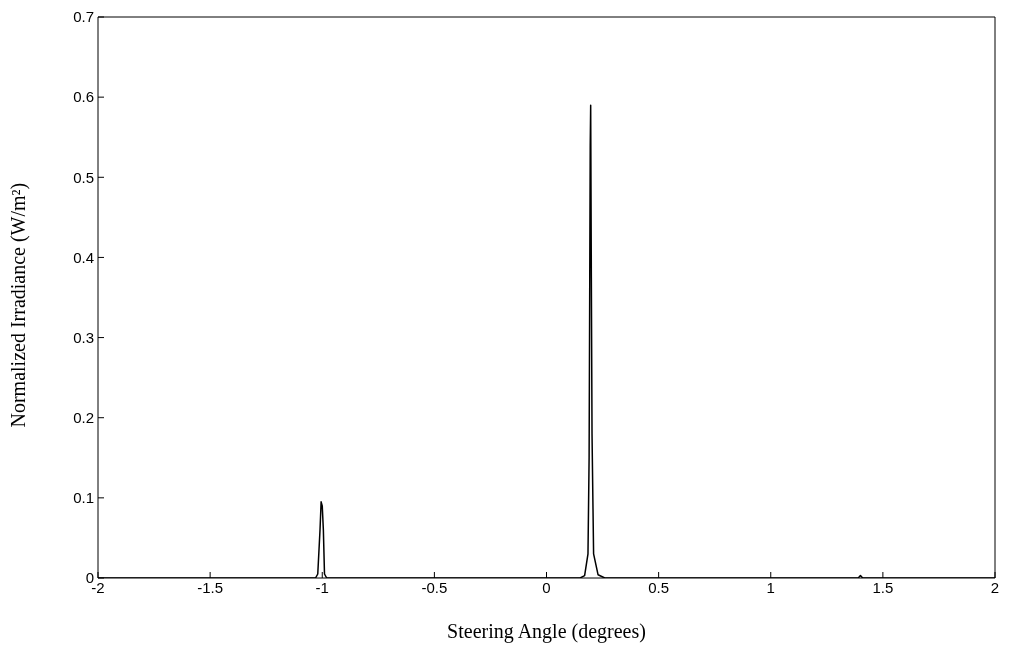 The image size is (1013, 663). Describe the element at coordinates (83, 17) in the screenshot. I see `y-tick-label: 0.7` at that location.